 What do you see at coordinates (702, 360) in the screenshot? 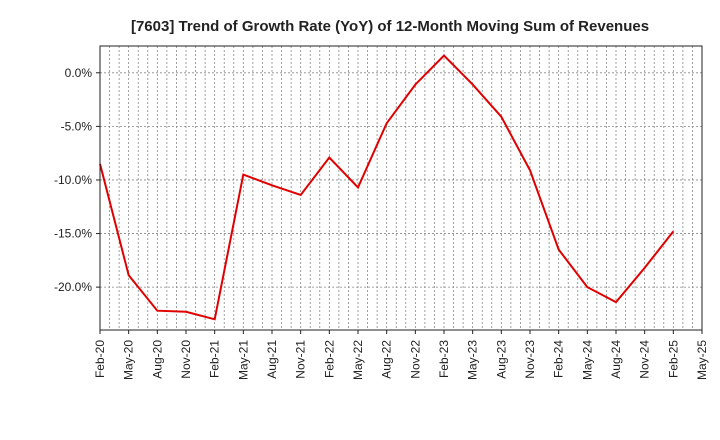
I see `x-tick-label: May-25` at bounding box center [702, 360].